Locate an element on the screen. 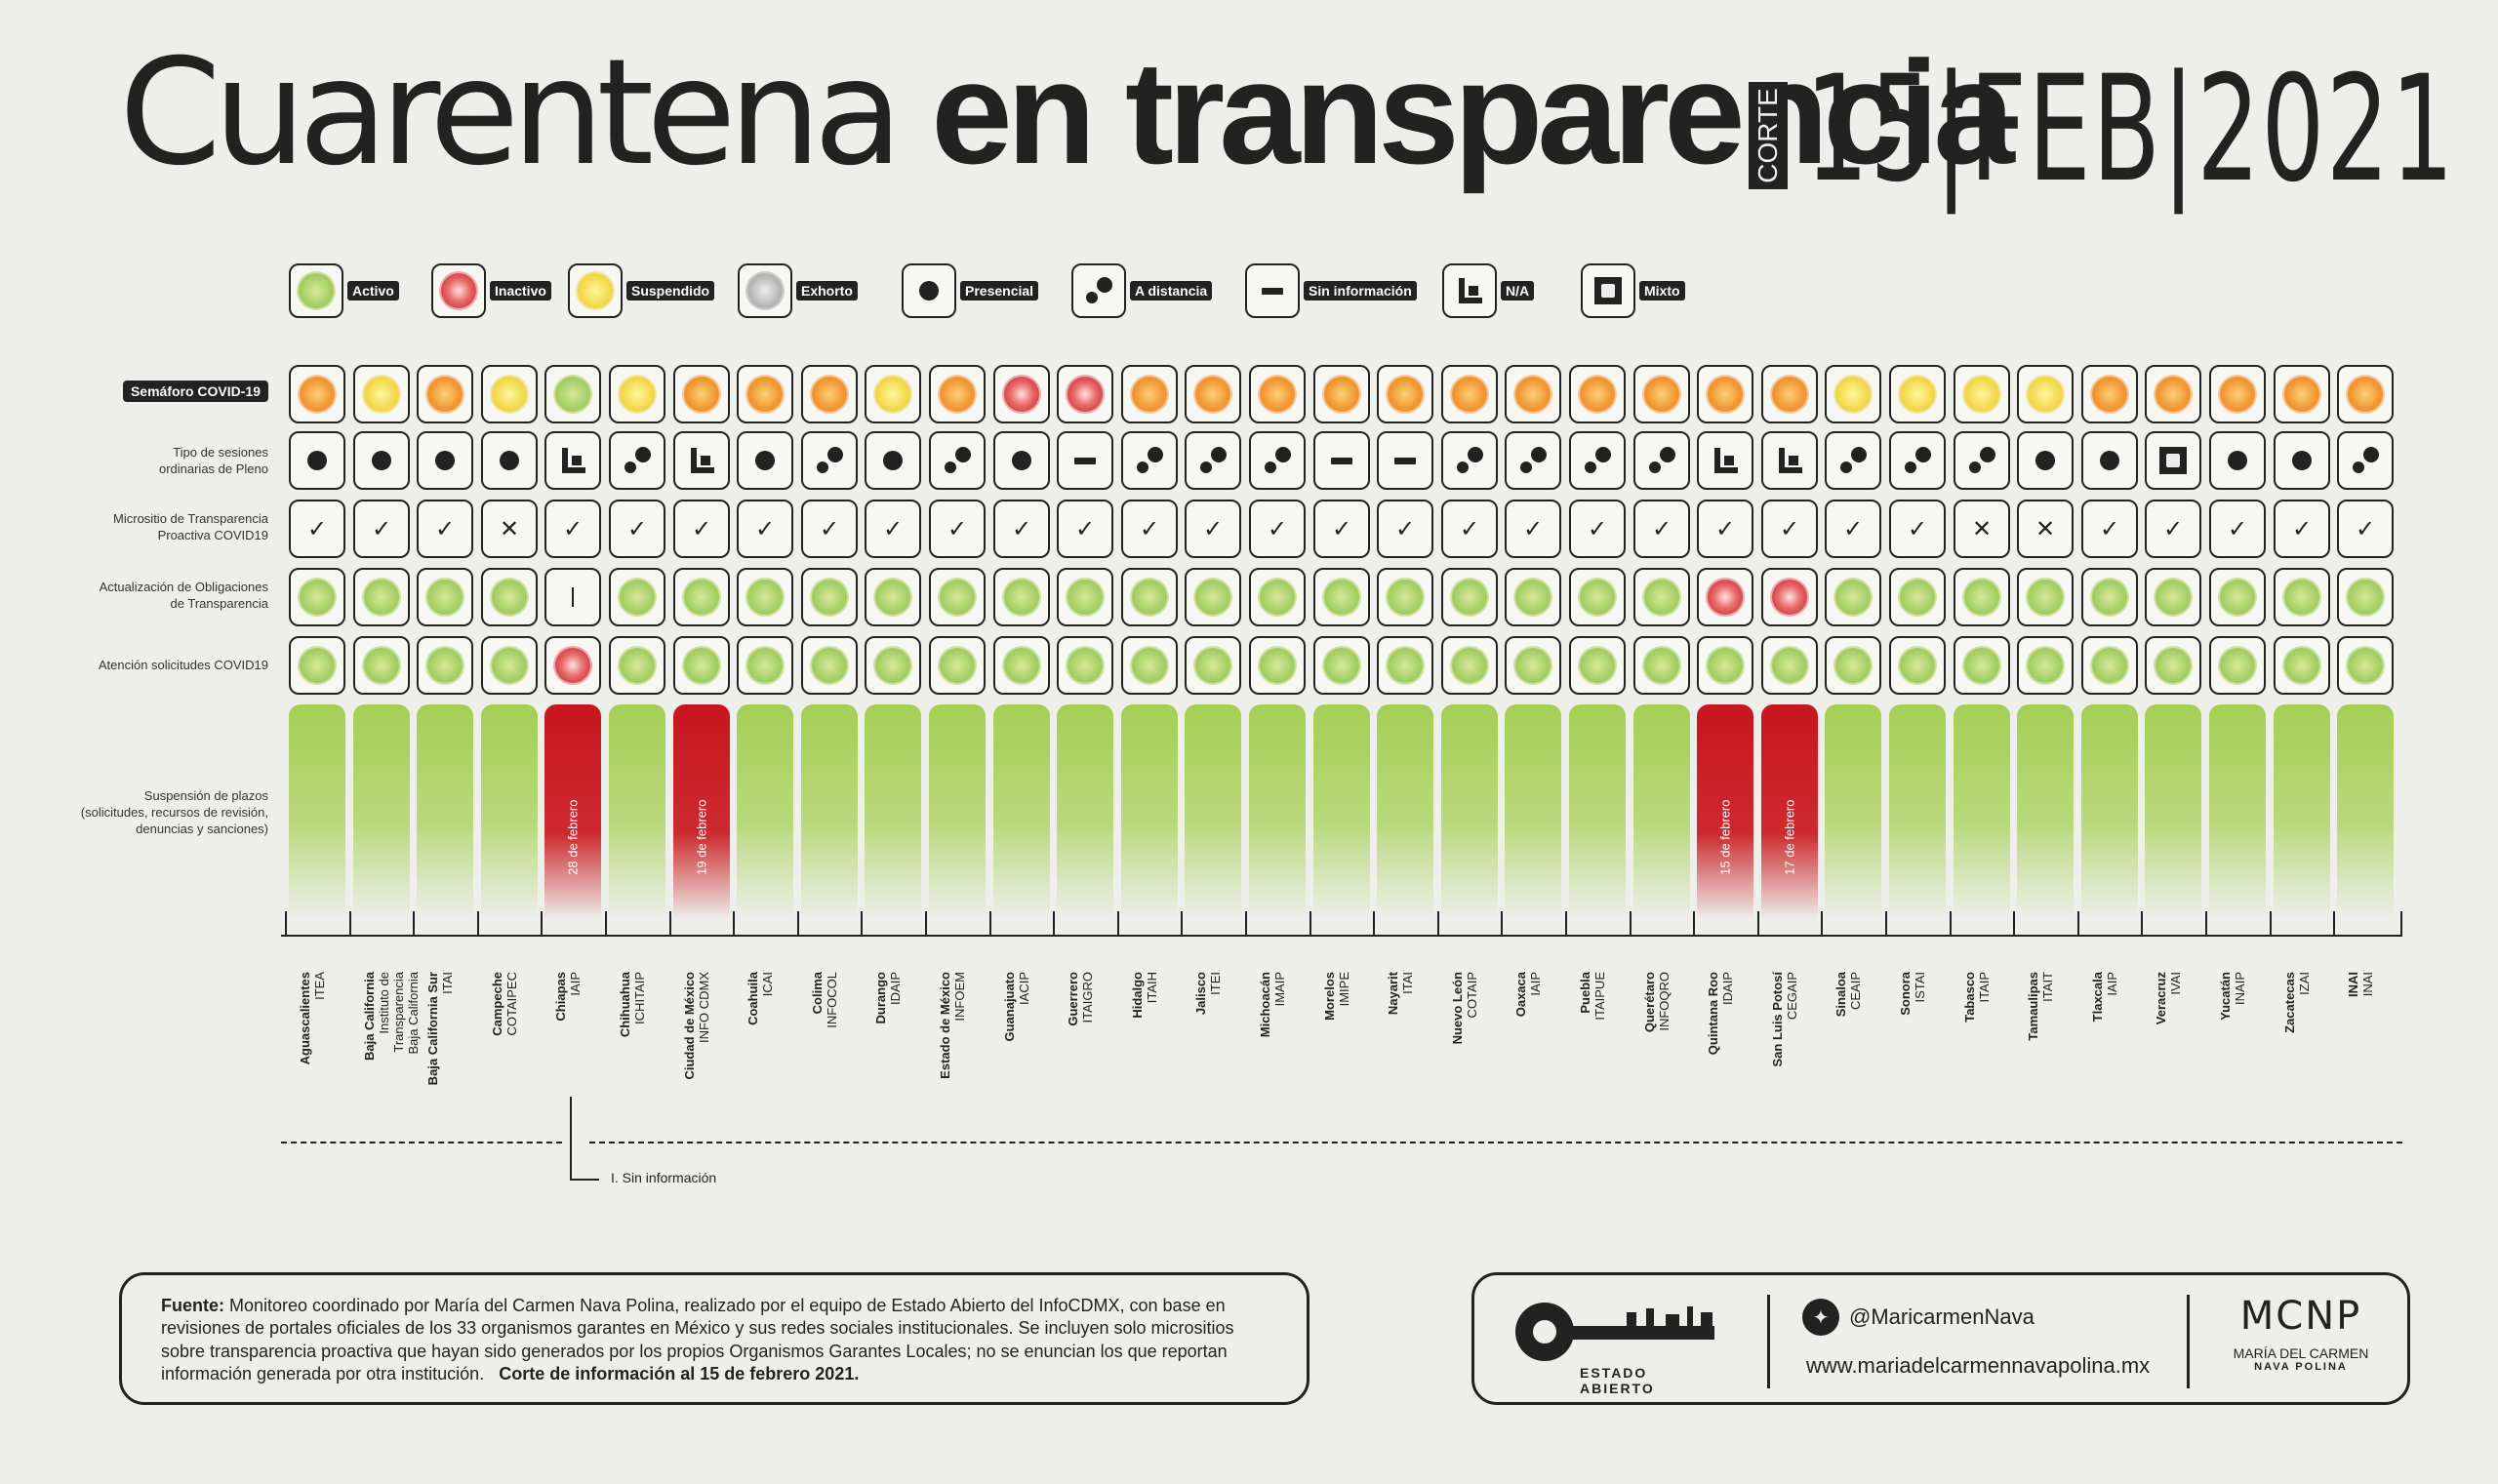 The width and height of the screenshot is (2498, 1484). organism-name: ICHITAIP is located at coordinates (639, 998).